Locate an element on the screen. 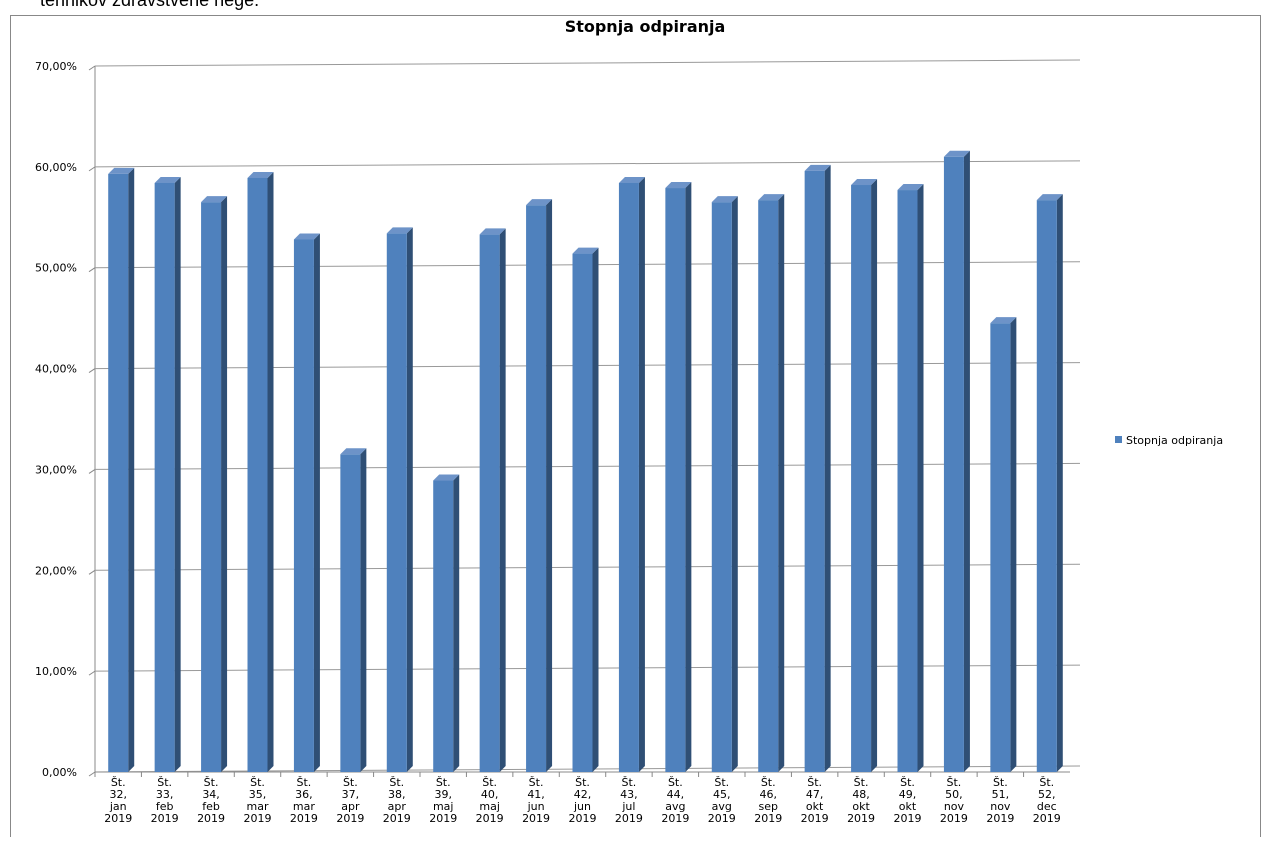 This screenshot has width=1267, height=841. caption: tehnikov zdravstvene nege. is located at coordinates (149, 5).